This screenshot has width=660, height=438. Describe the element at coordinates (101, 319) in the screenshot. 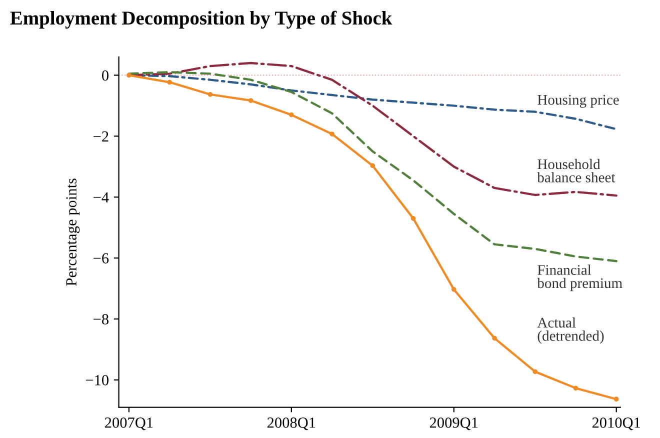

I see `y-tick-label: −8` at that location.